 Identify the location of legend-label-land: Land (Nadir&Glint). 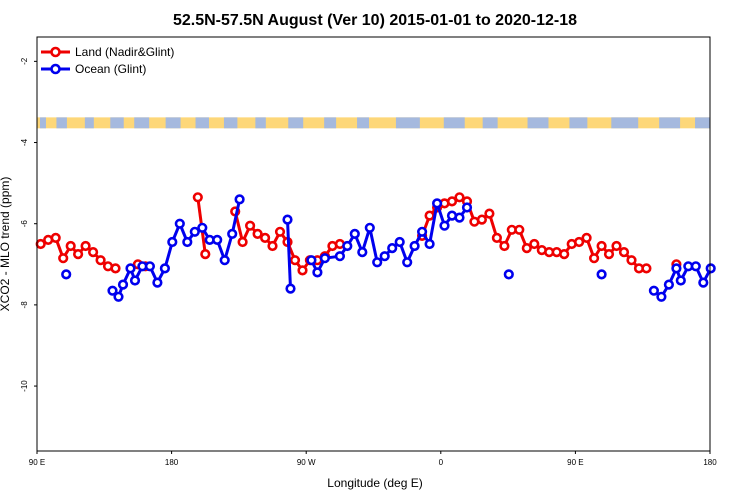
(124, 52).